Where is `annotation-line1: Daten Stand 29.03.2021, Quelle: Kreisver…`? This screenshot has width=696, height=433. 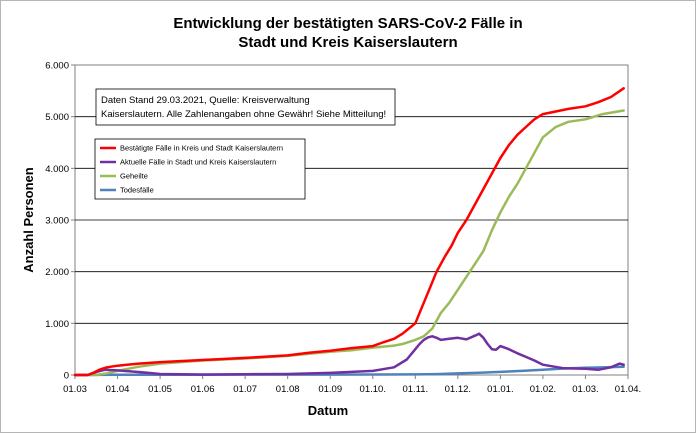
annotation-line1: Daten Stand 29.03.2021, Quelle: Kreisver… is located at coordinates (205, 100).